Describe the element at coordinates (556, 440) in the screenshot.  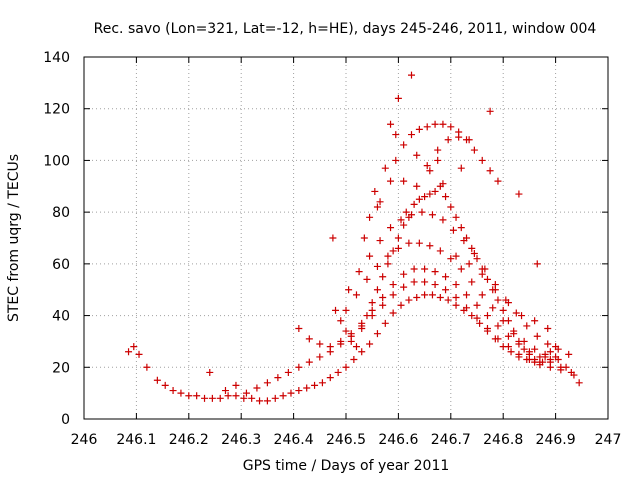
I see `x-tick-label: 246.9` at that location.